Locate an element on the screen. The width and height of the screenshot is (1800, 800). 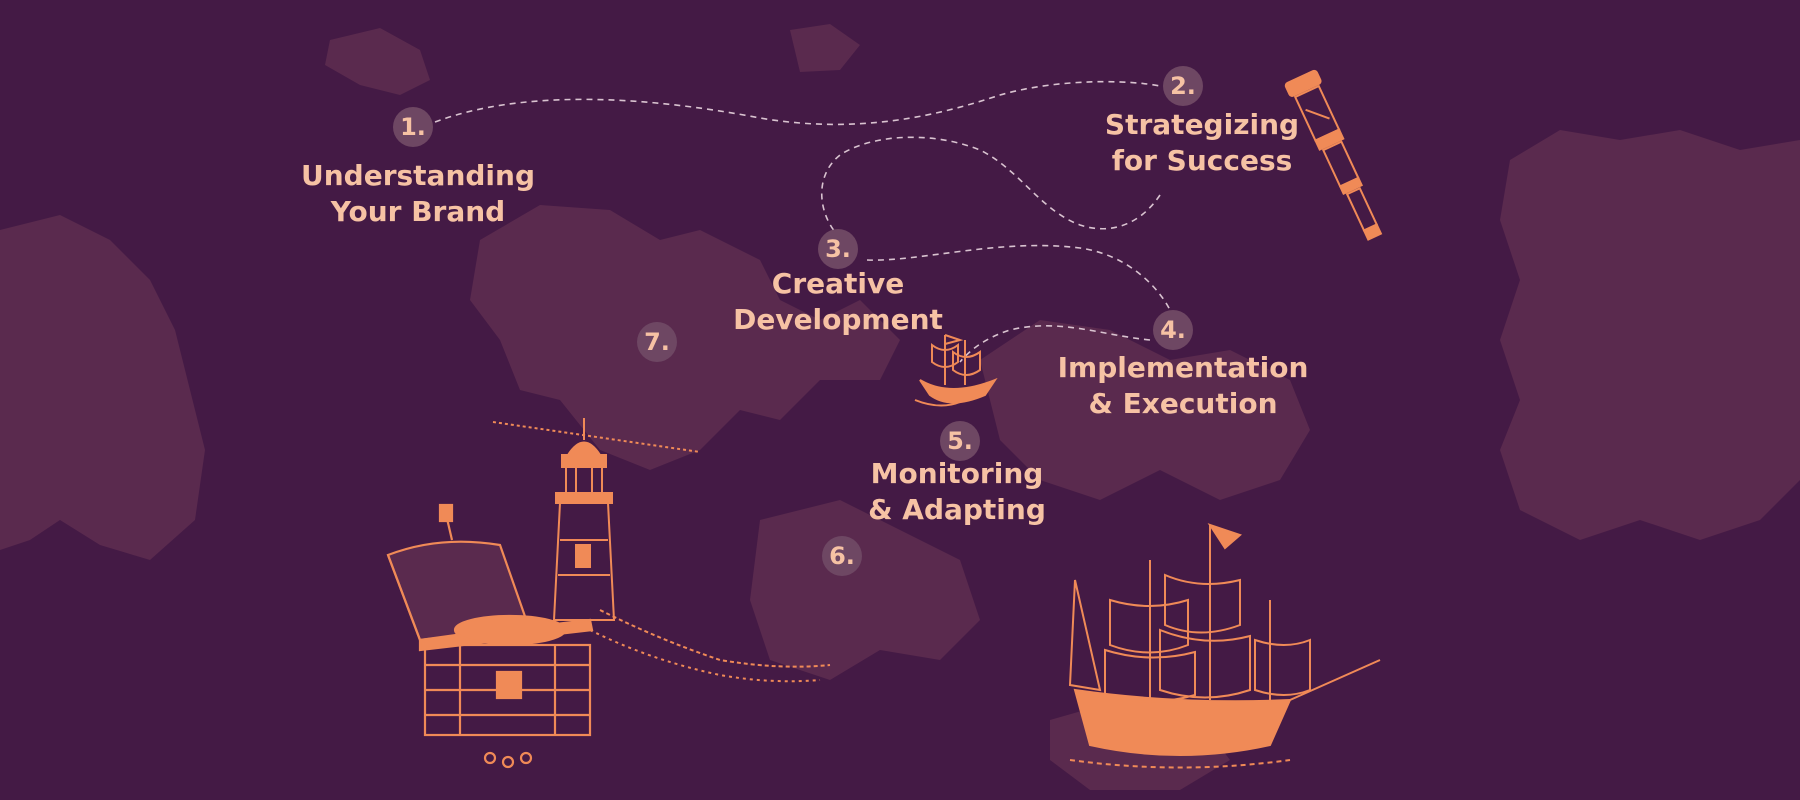
step-6-badge: 6. is located at coordinates (842, 556).